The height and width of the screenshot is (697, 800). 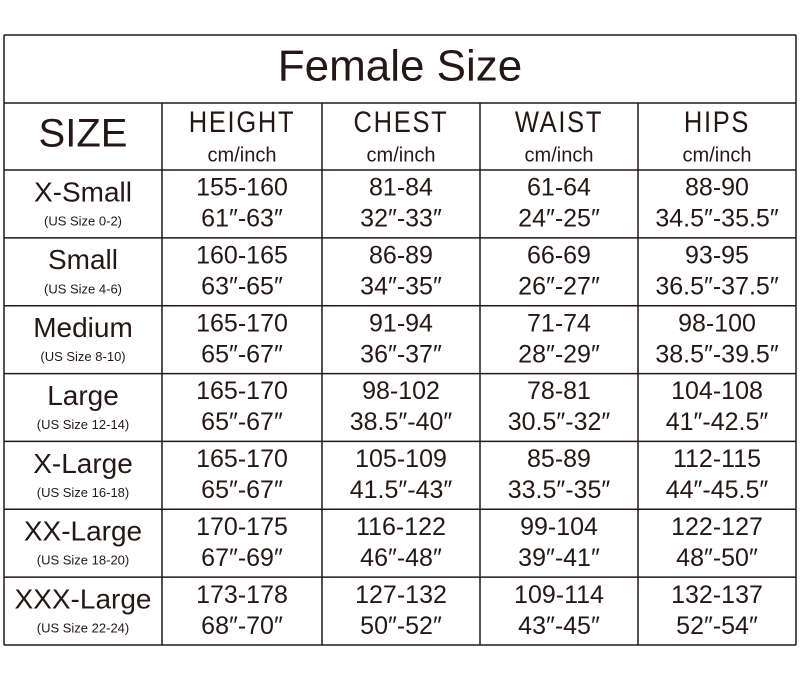 I want to click on us-size: (US Size 8-10), so click(x=82, y=356).